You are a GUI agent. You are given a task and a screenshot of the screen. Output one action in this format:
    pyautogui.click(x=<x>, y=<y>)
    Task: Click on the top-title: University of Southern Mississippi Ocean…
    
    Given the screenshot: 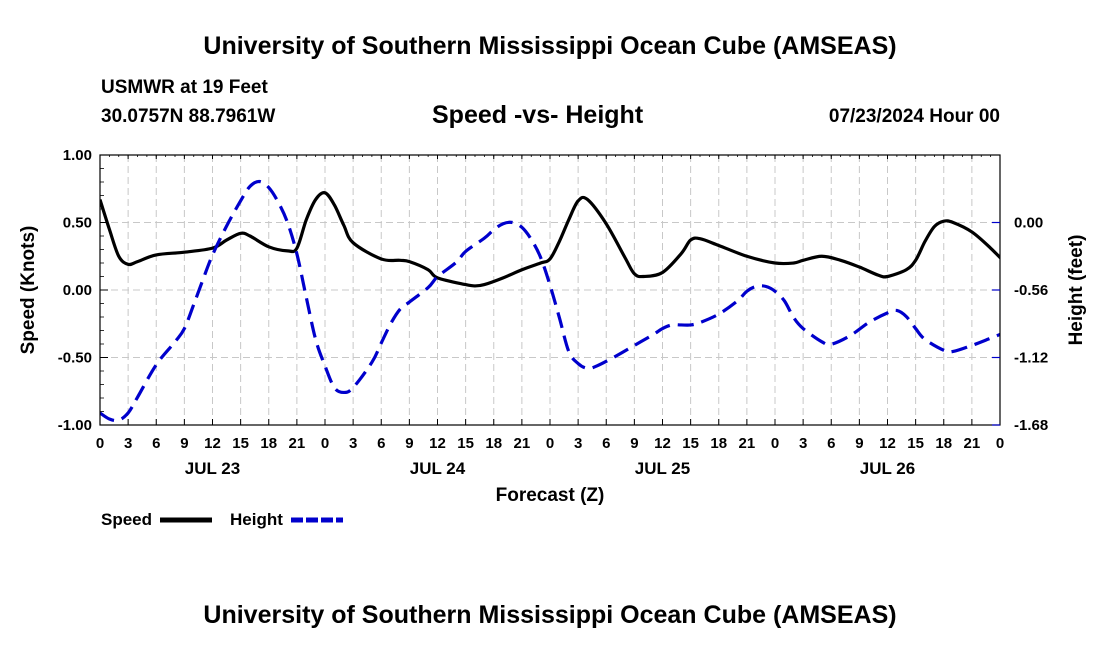 What is the action you would take?
    pyautogui.click(x=550, y=46)
    